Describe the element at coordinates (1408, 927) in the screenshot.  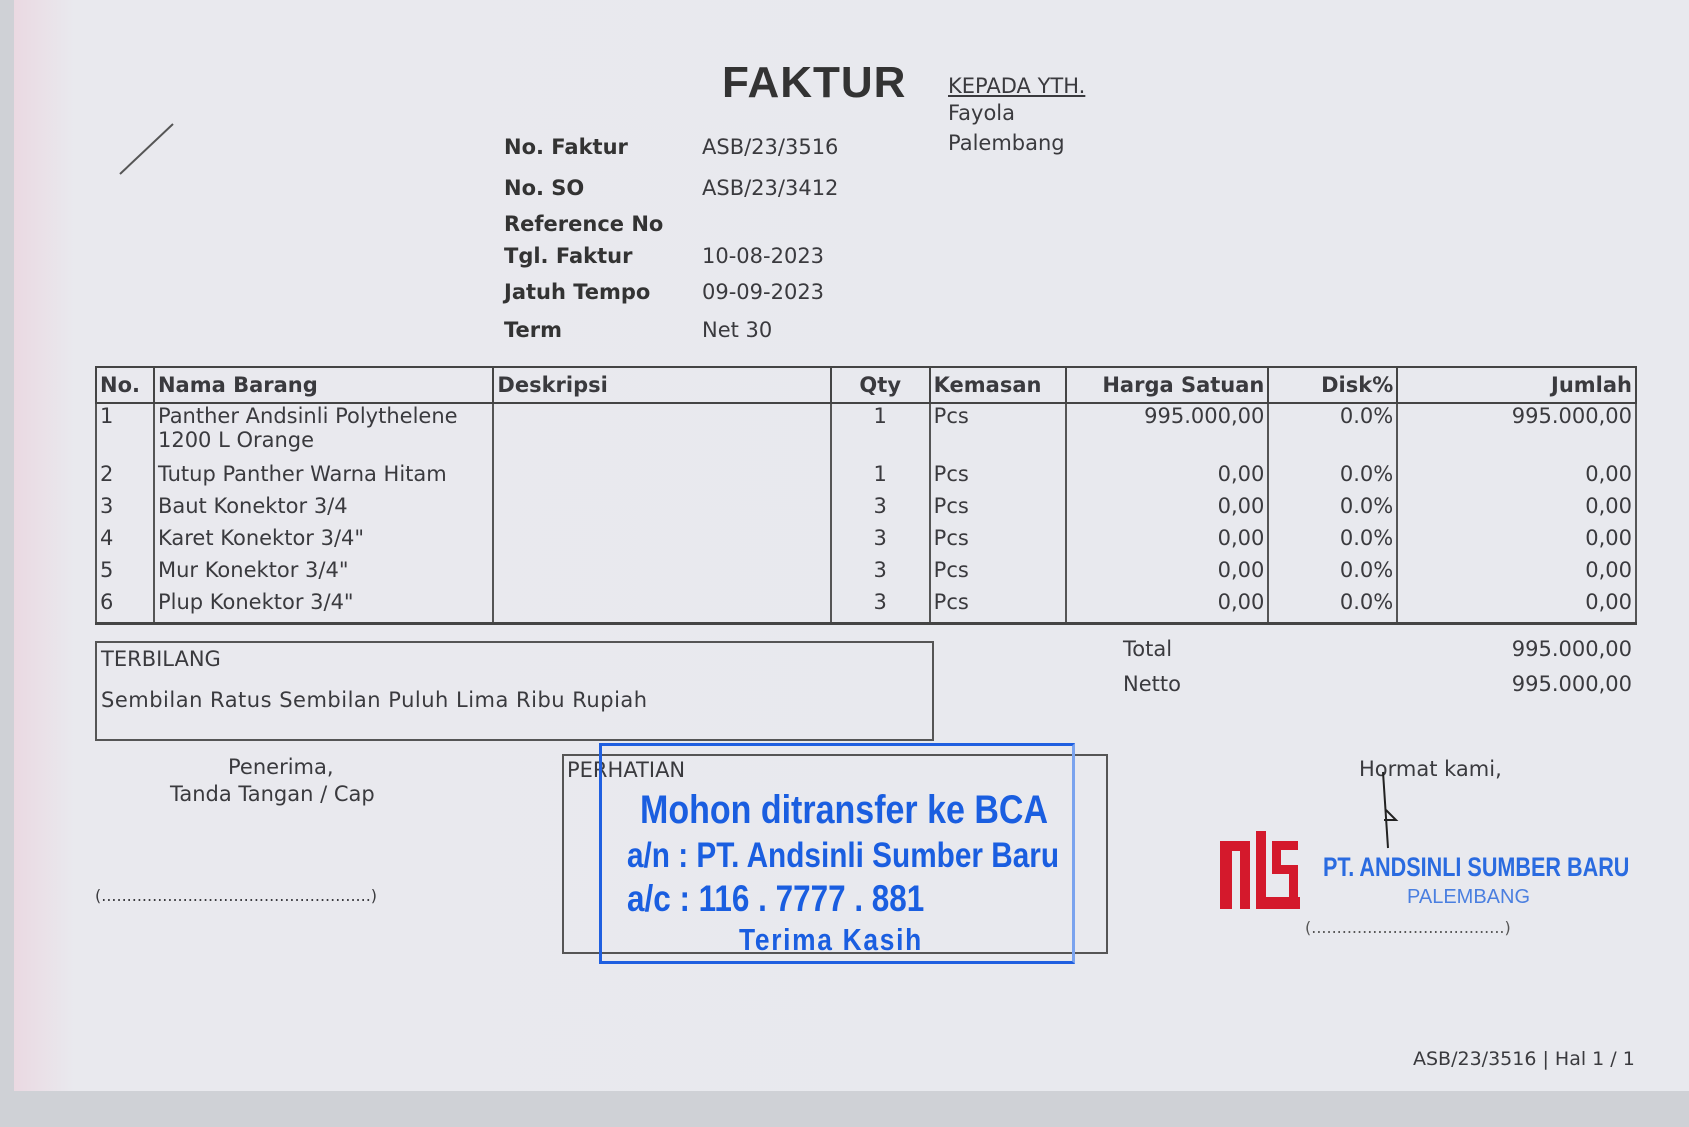
I see `sender-signature-line: (......................................)` at that location.